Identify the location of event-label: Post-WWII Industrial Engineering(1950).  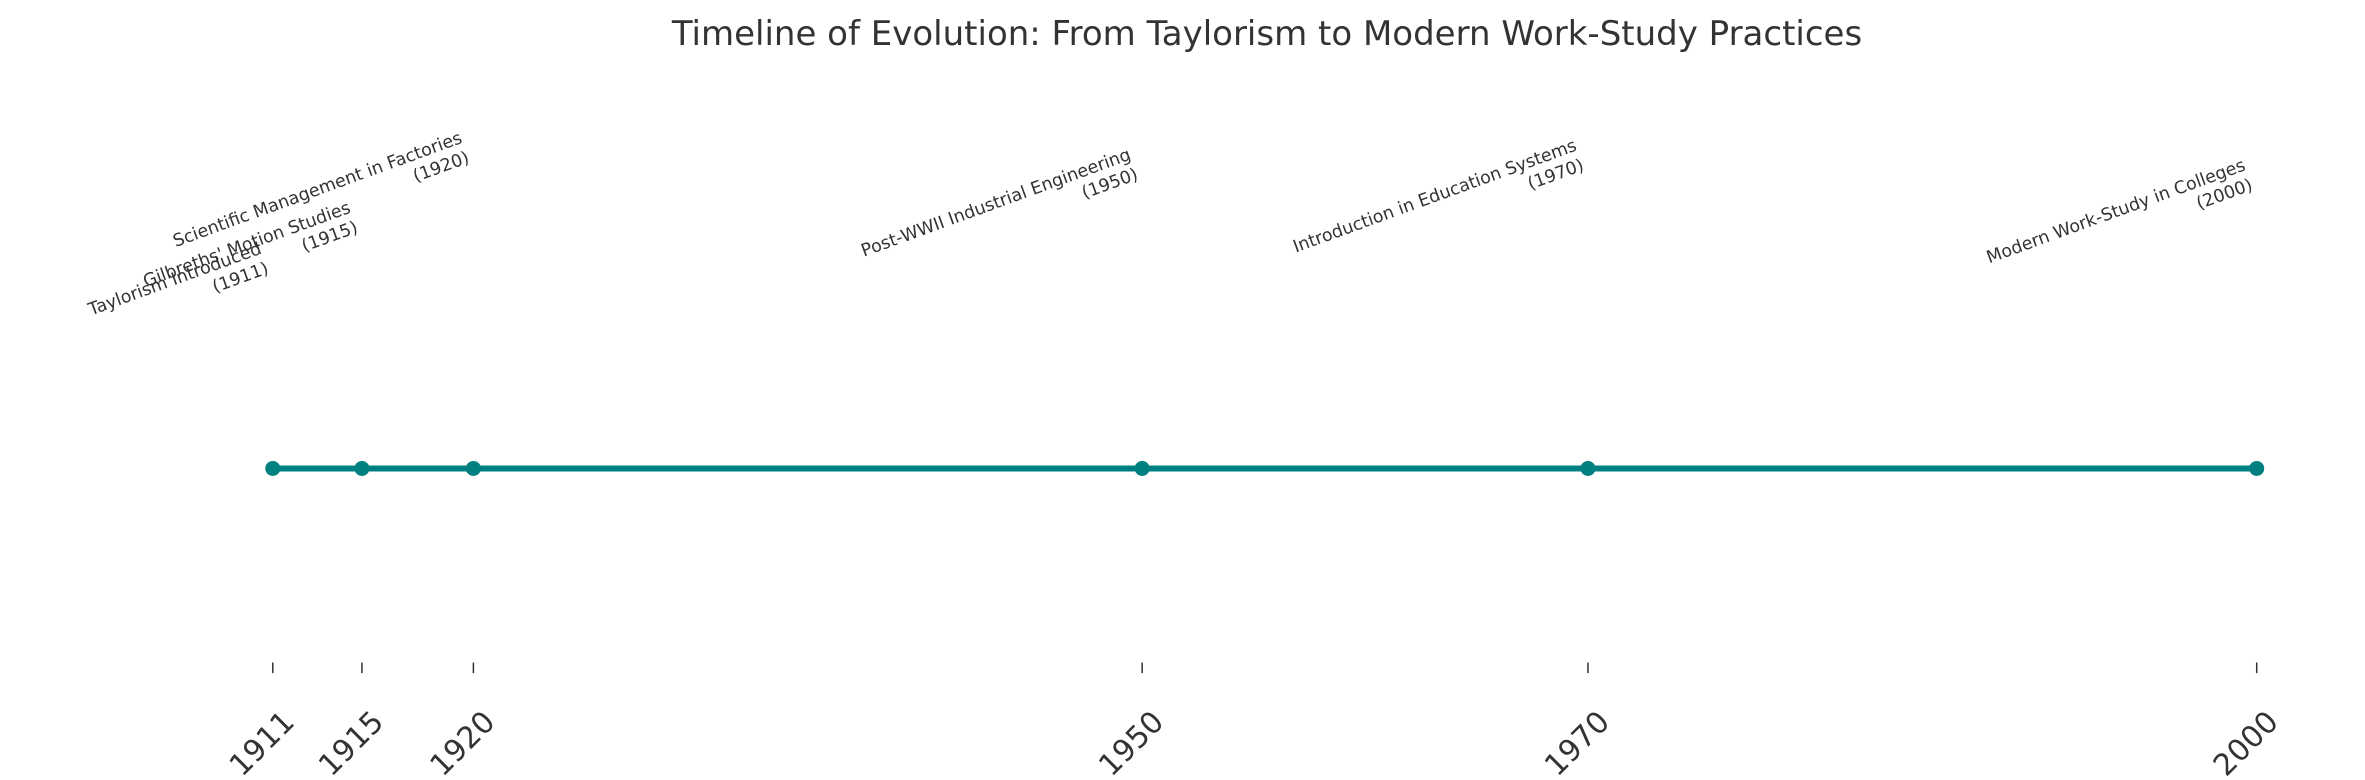
(1000, 213).